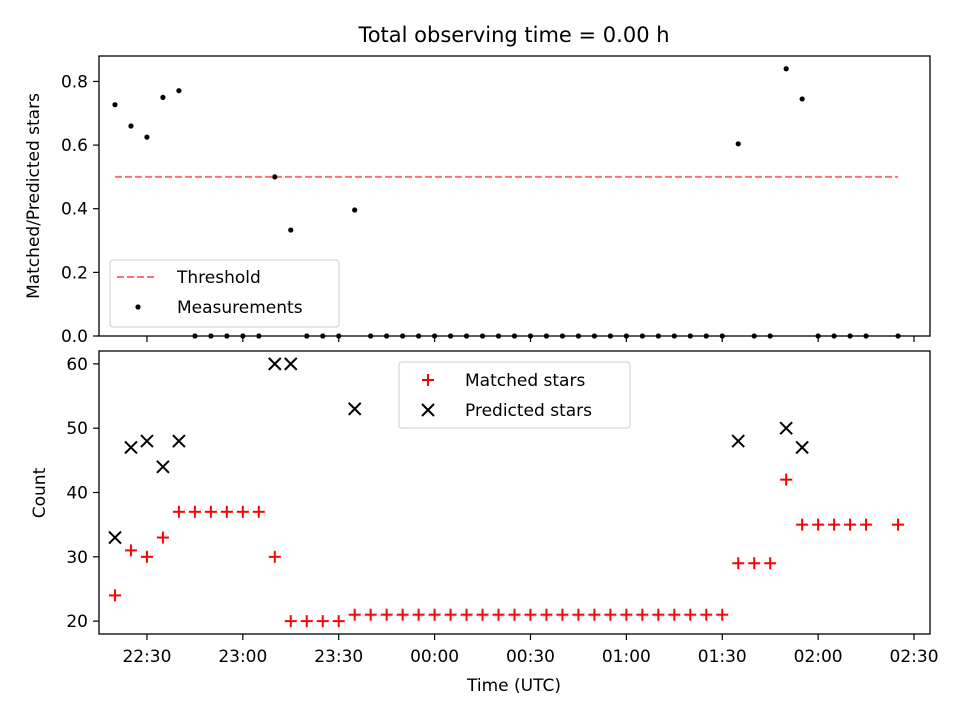  What do you see at coordinates (530, 339) in the screenshot?
I see `top-x-axis` at bounding box center [530, 339].